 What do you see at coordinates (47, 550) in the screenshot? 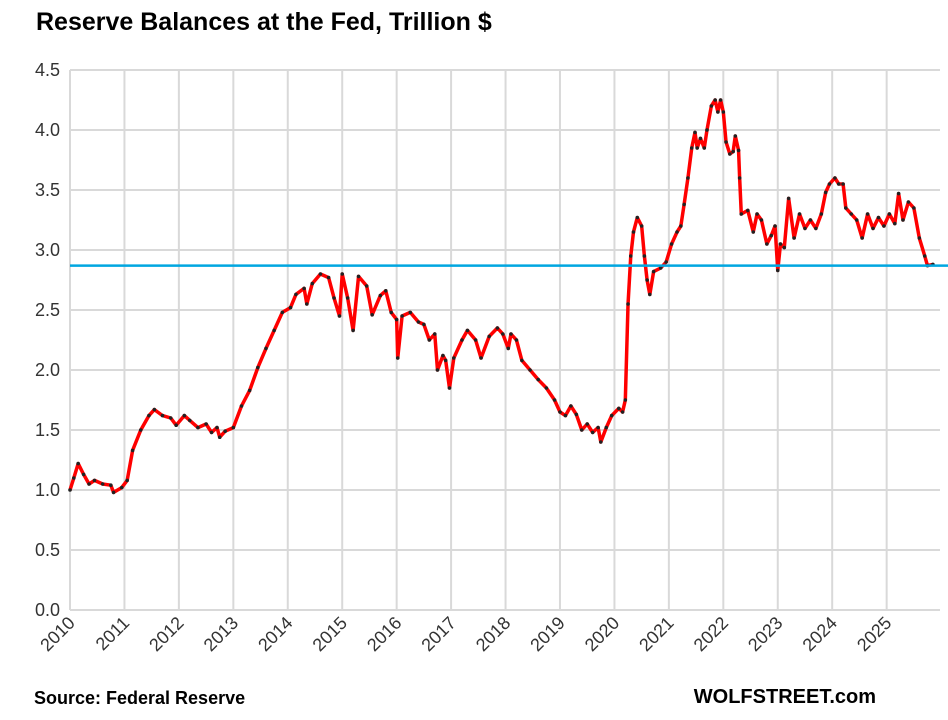
I see `y-tick-label: 0.5` at bounding box center [47, 550].